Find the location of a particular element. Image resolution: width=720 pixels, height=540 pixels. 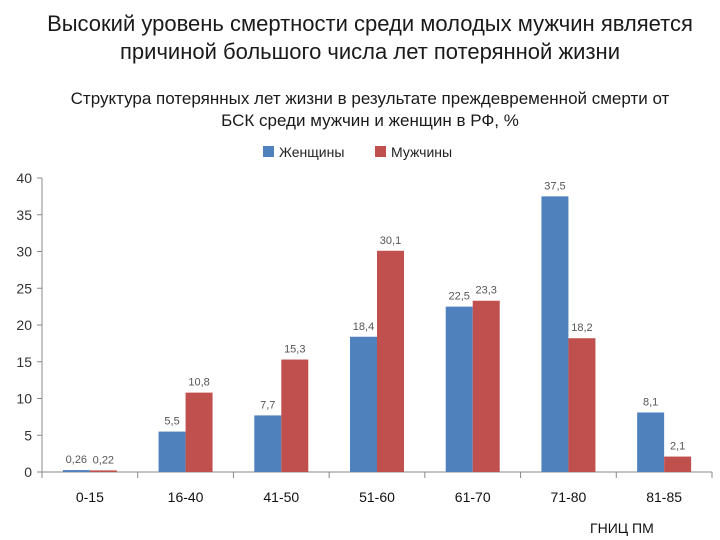

bar-value-label: 22,5 is located at coordinates (459, 297).